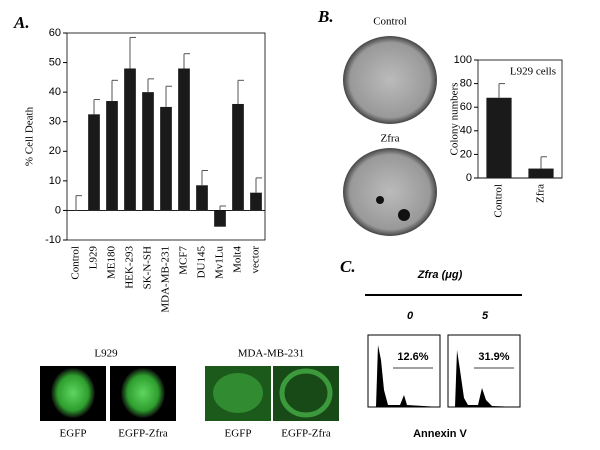  Describe the element at coordinates (130, 267) in the screenshot. I see `x-tick-label: HEK-293` at that location.